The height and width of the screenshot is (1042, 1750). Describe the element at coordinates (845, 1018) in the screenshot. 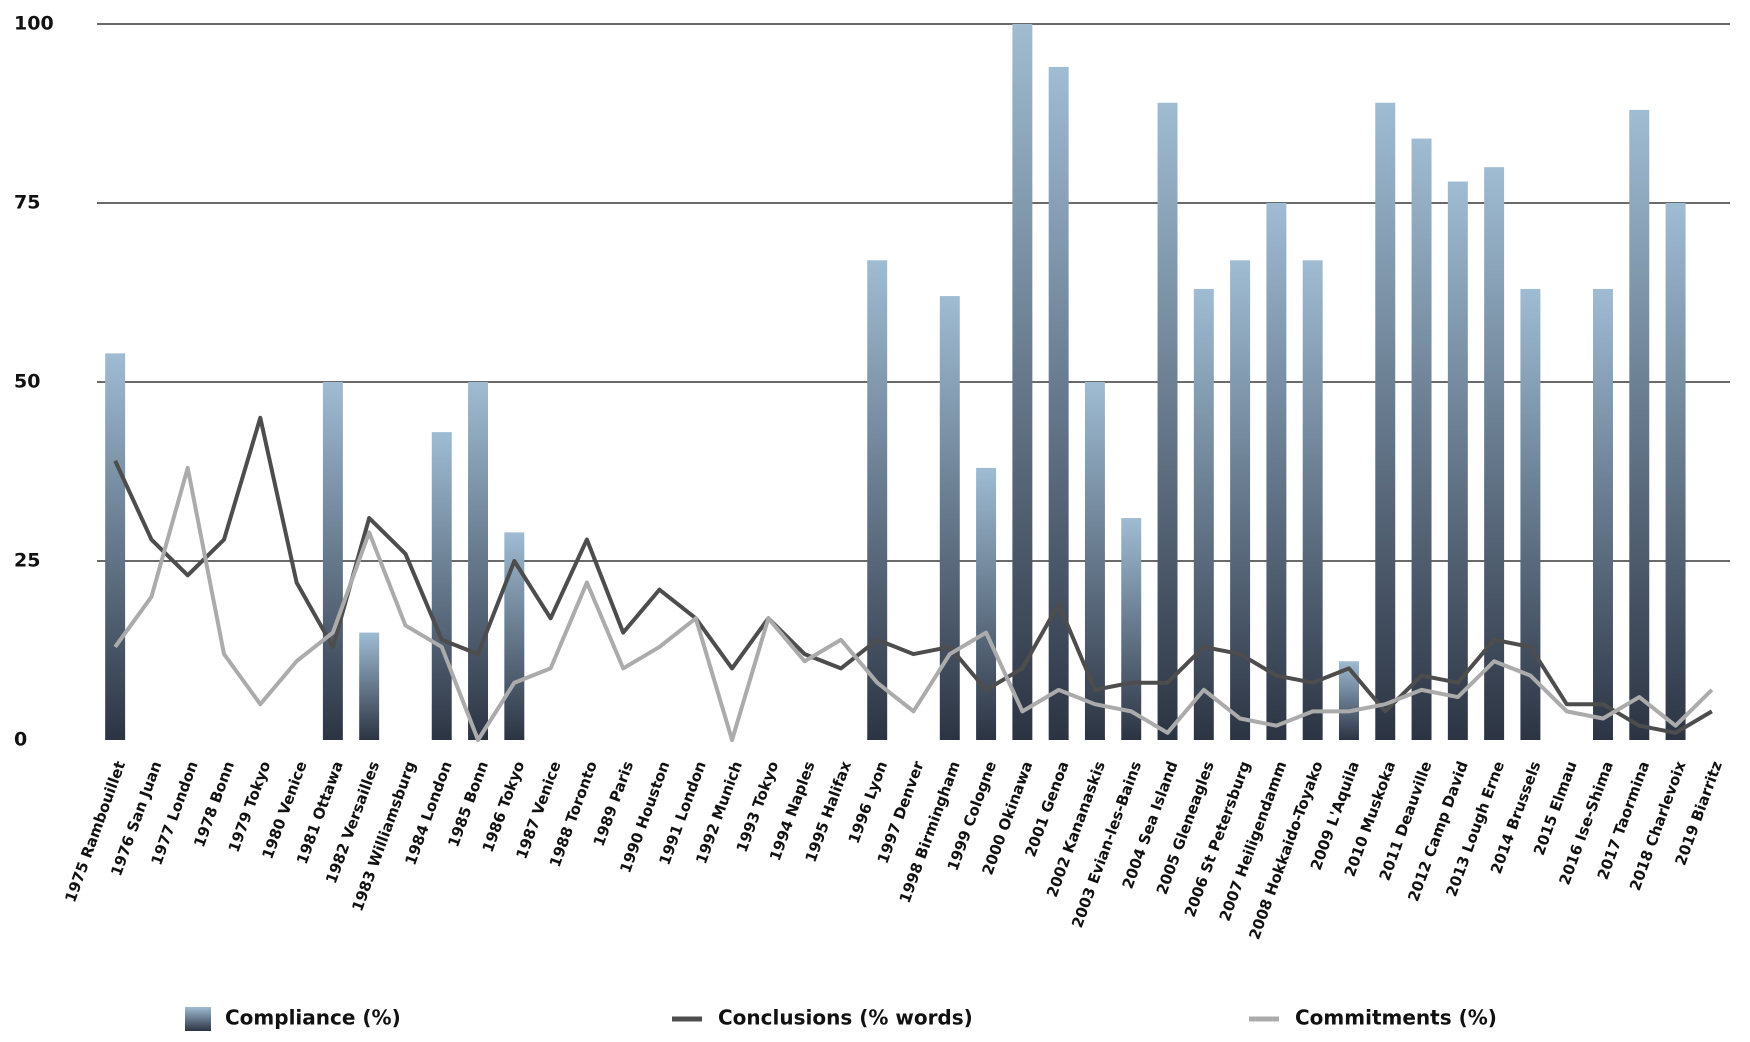

I see `legend-label: Conclusions (% words)` at that location.